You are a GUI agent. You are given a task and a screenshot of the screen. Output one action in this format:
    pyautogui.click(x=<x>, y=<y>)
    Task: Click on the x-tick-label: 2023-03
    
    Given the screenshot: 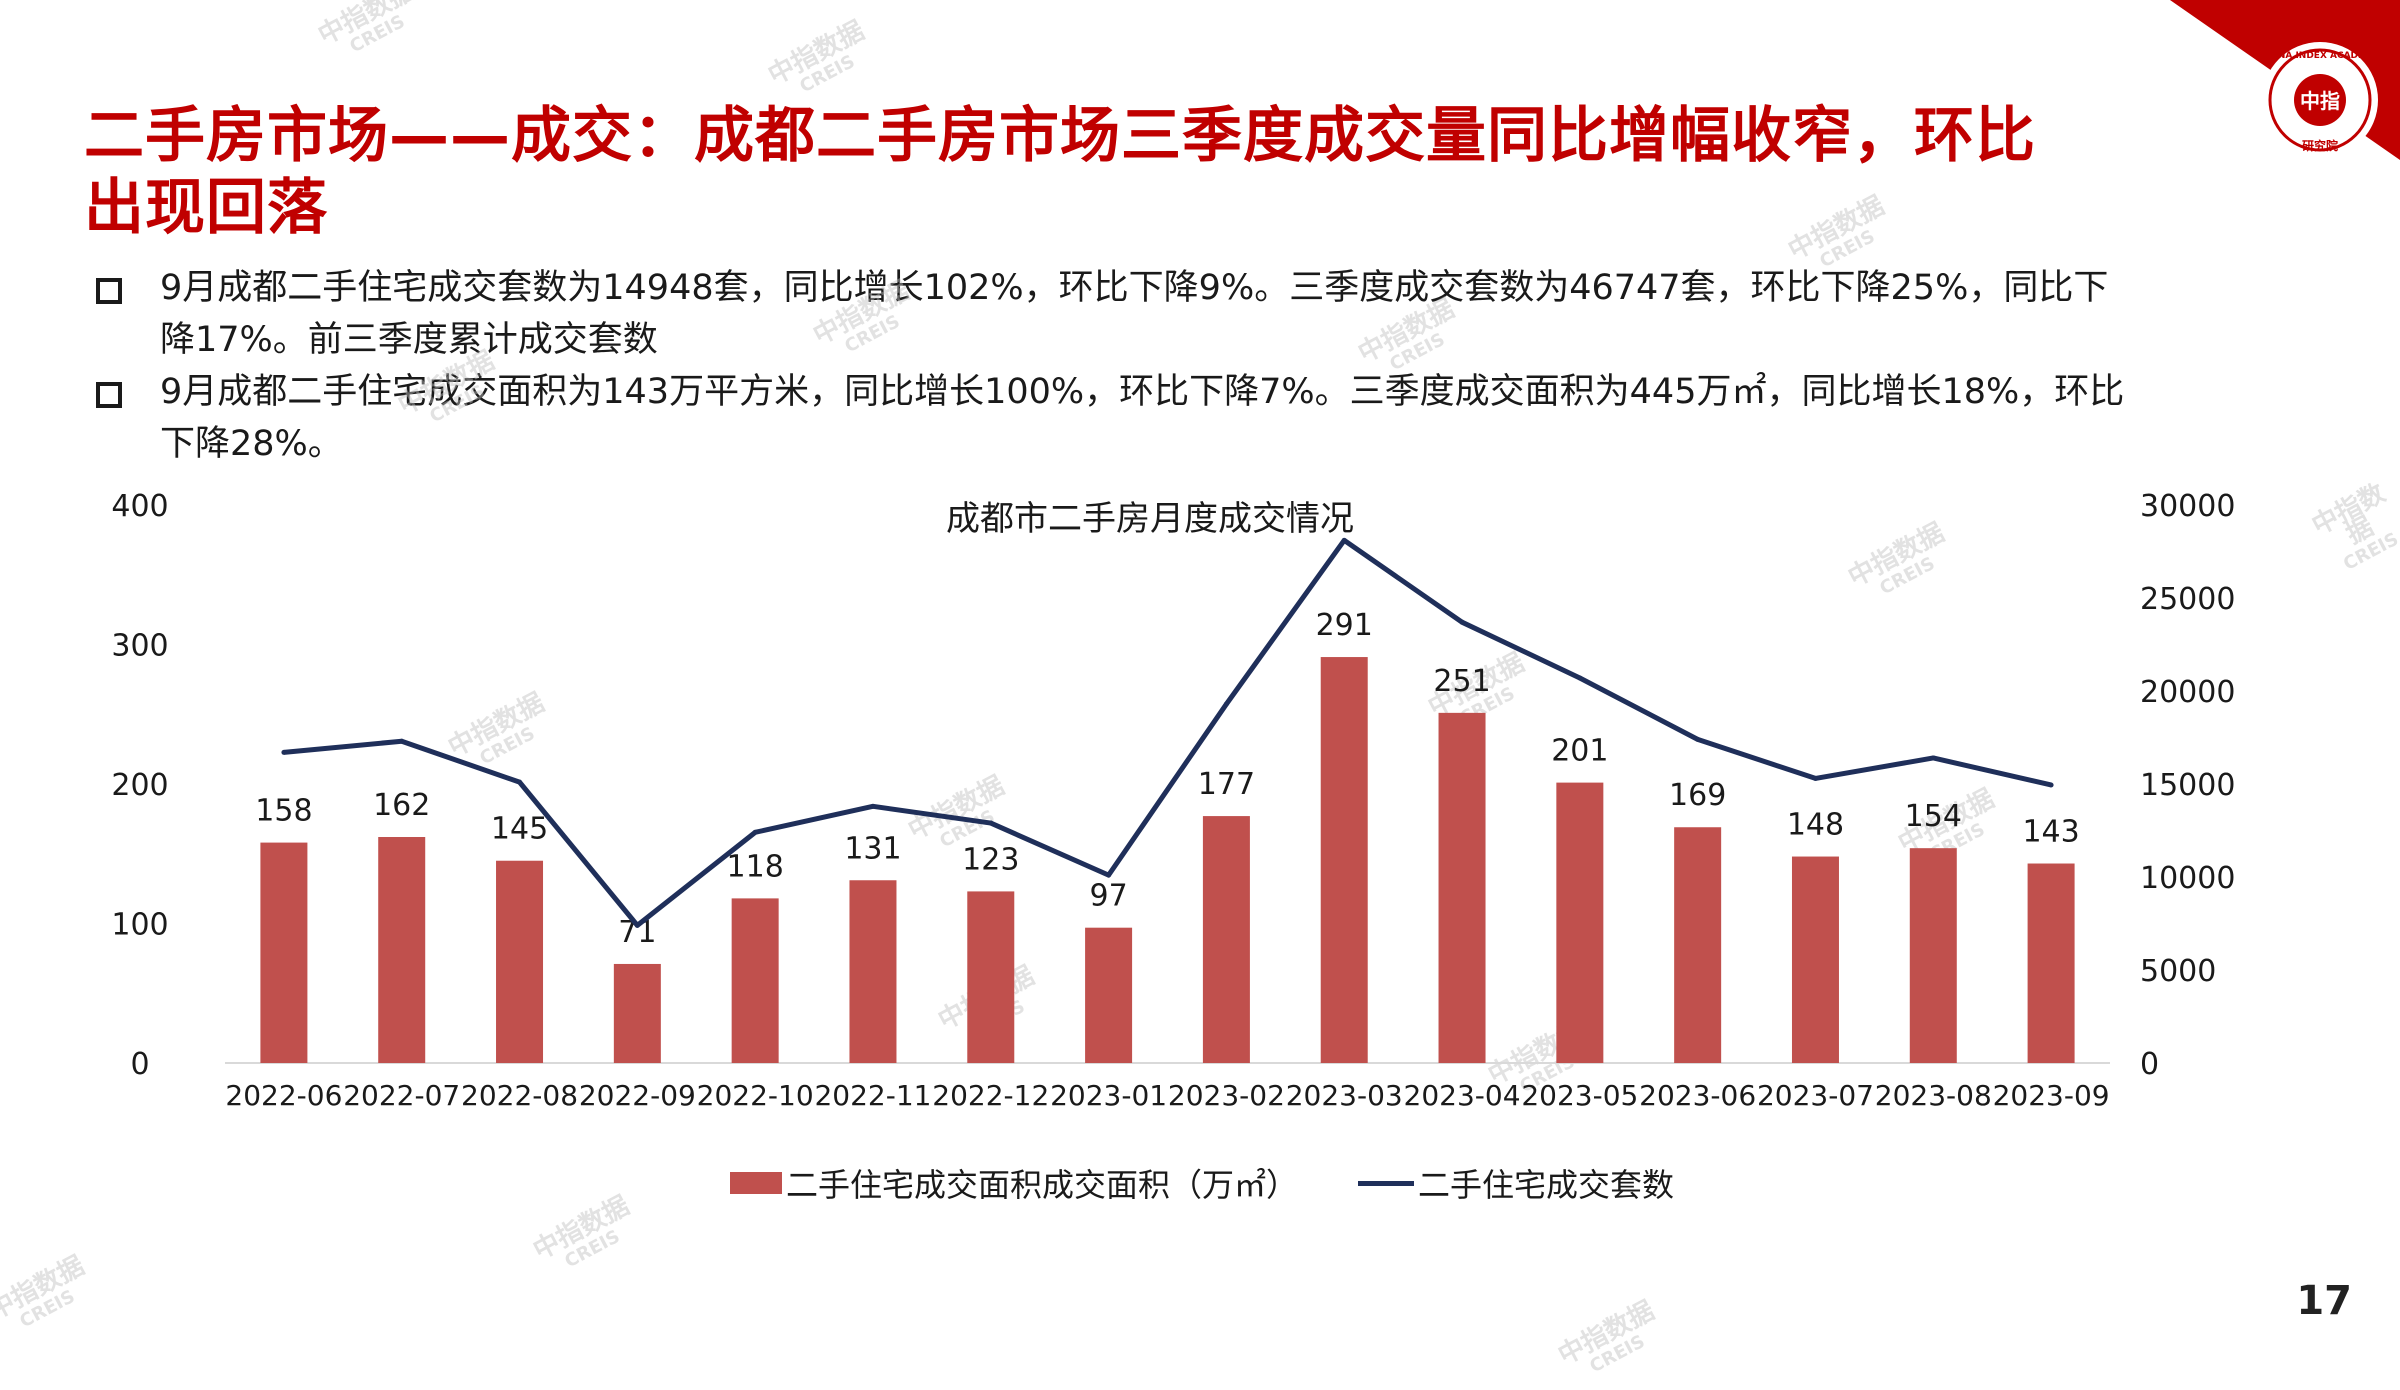 What is the action you would take?
    pyautogui.click(x=1344, y=1095)
    